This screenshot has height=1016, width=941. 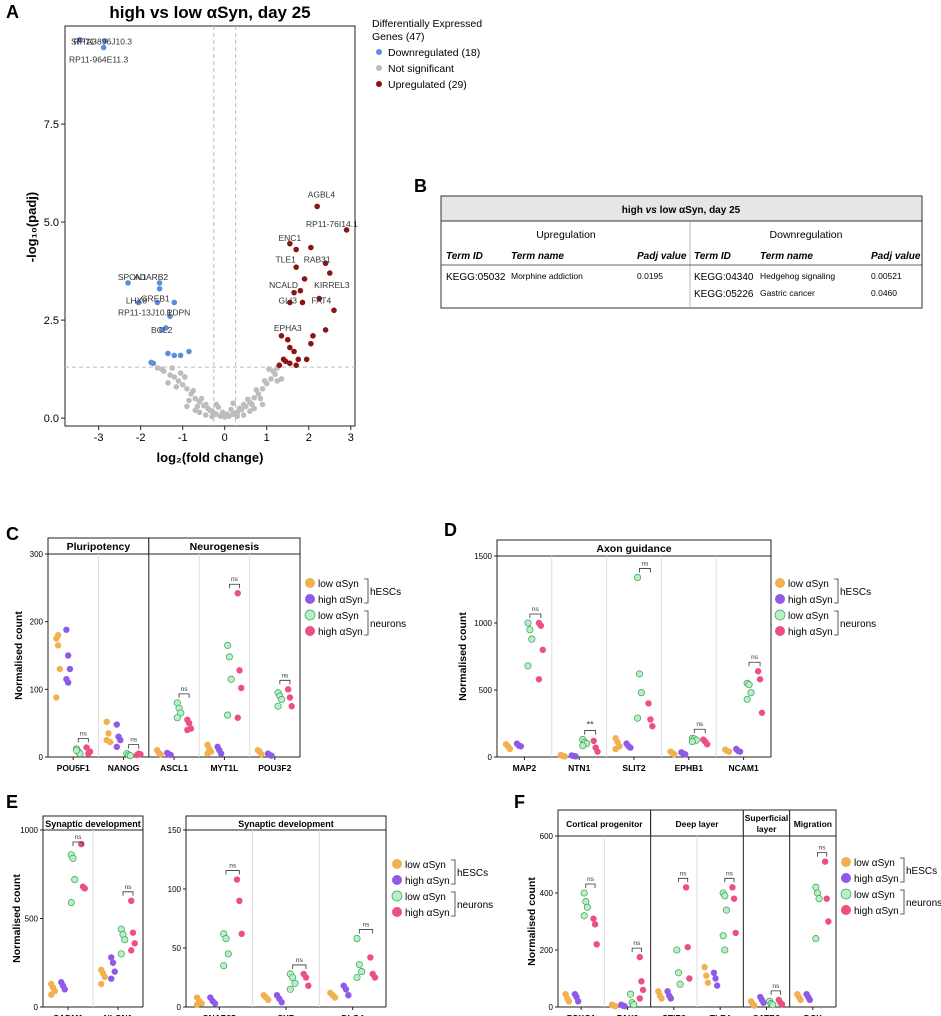 What do you see at coordinates (427, 24) in the screenshot?
I see `legend-title-line1: Differentially Expressed` at bounding box center [427, 24].